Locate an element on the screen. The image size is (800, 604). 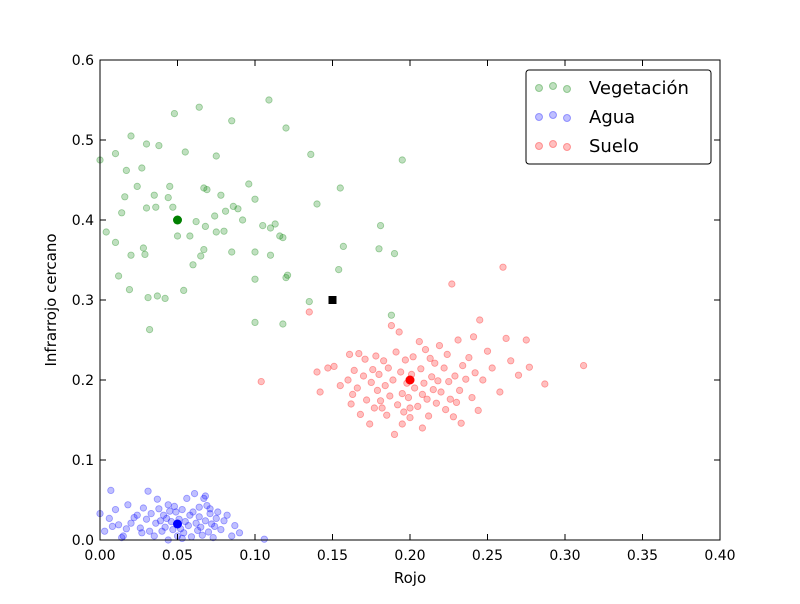
legend-label-vegetacion: Vegetación is located at coordinates (639, 88).